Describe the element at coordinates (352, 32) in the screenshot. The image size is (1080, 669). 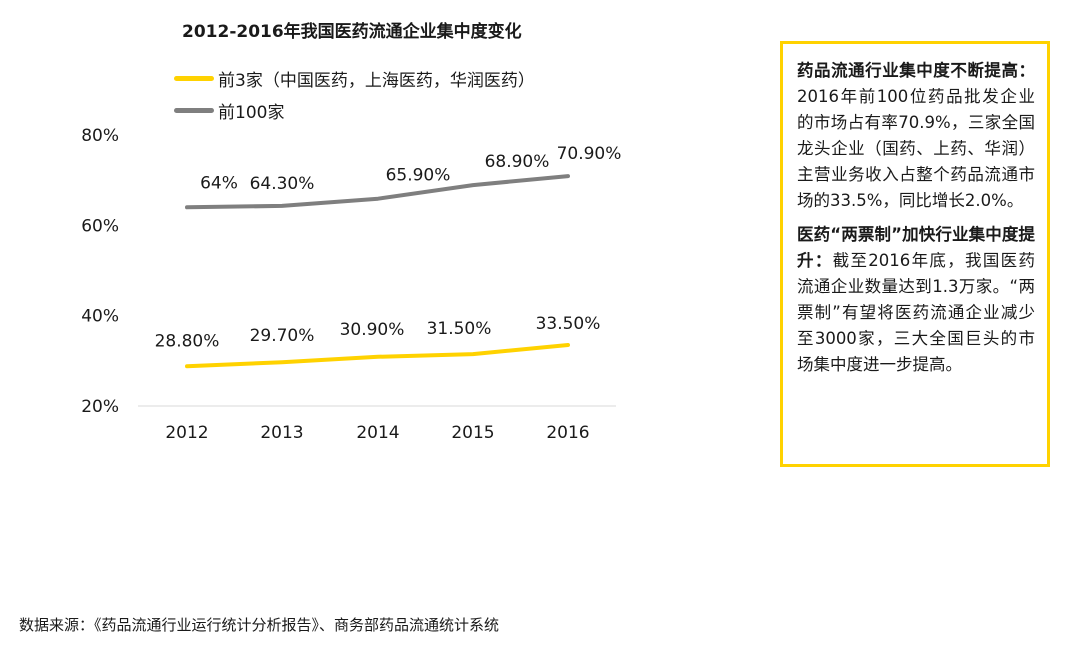
I see `chart-title: 2012-2016年我国医药流通企业集中度变化` at that location.